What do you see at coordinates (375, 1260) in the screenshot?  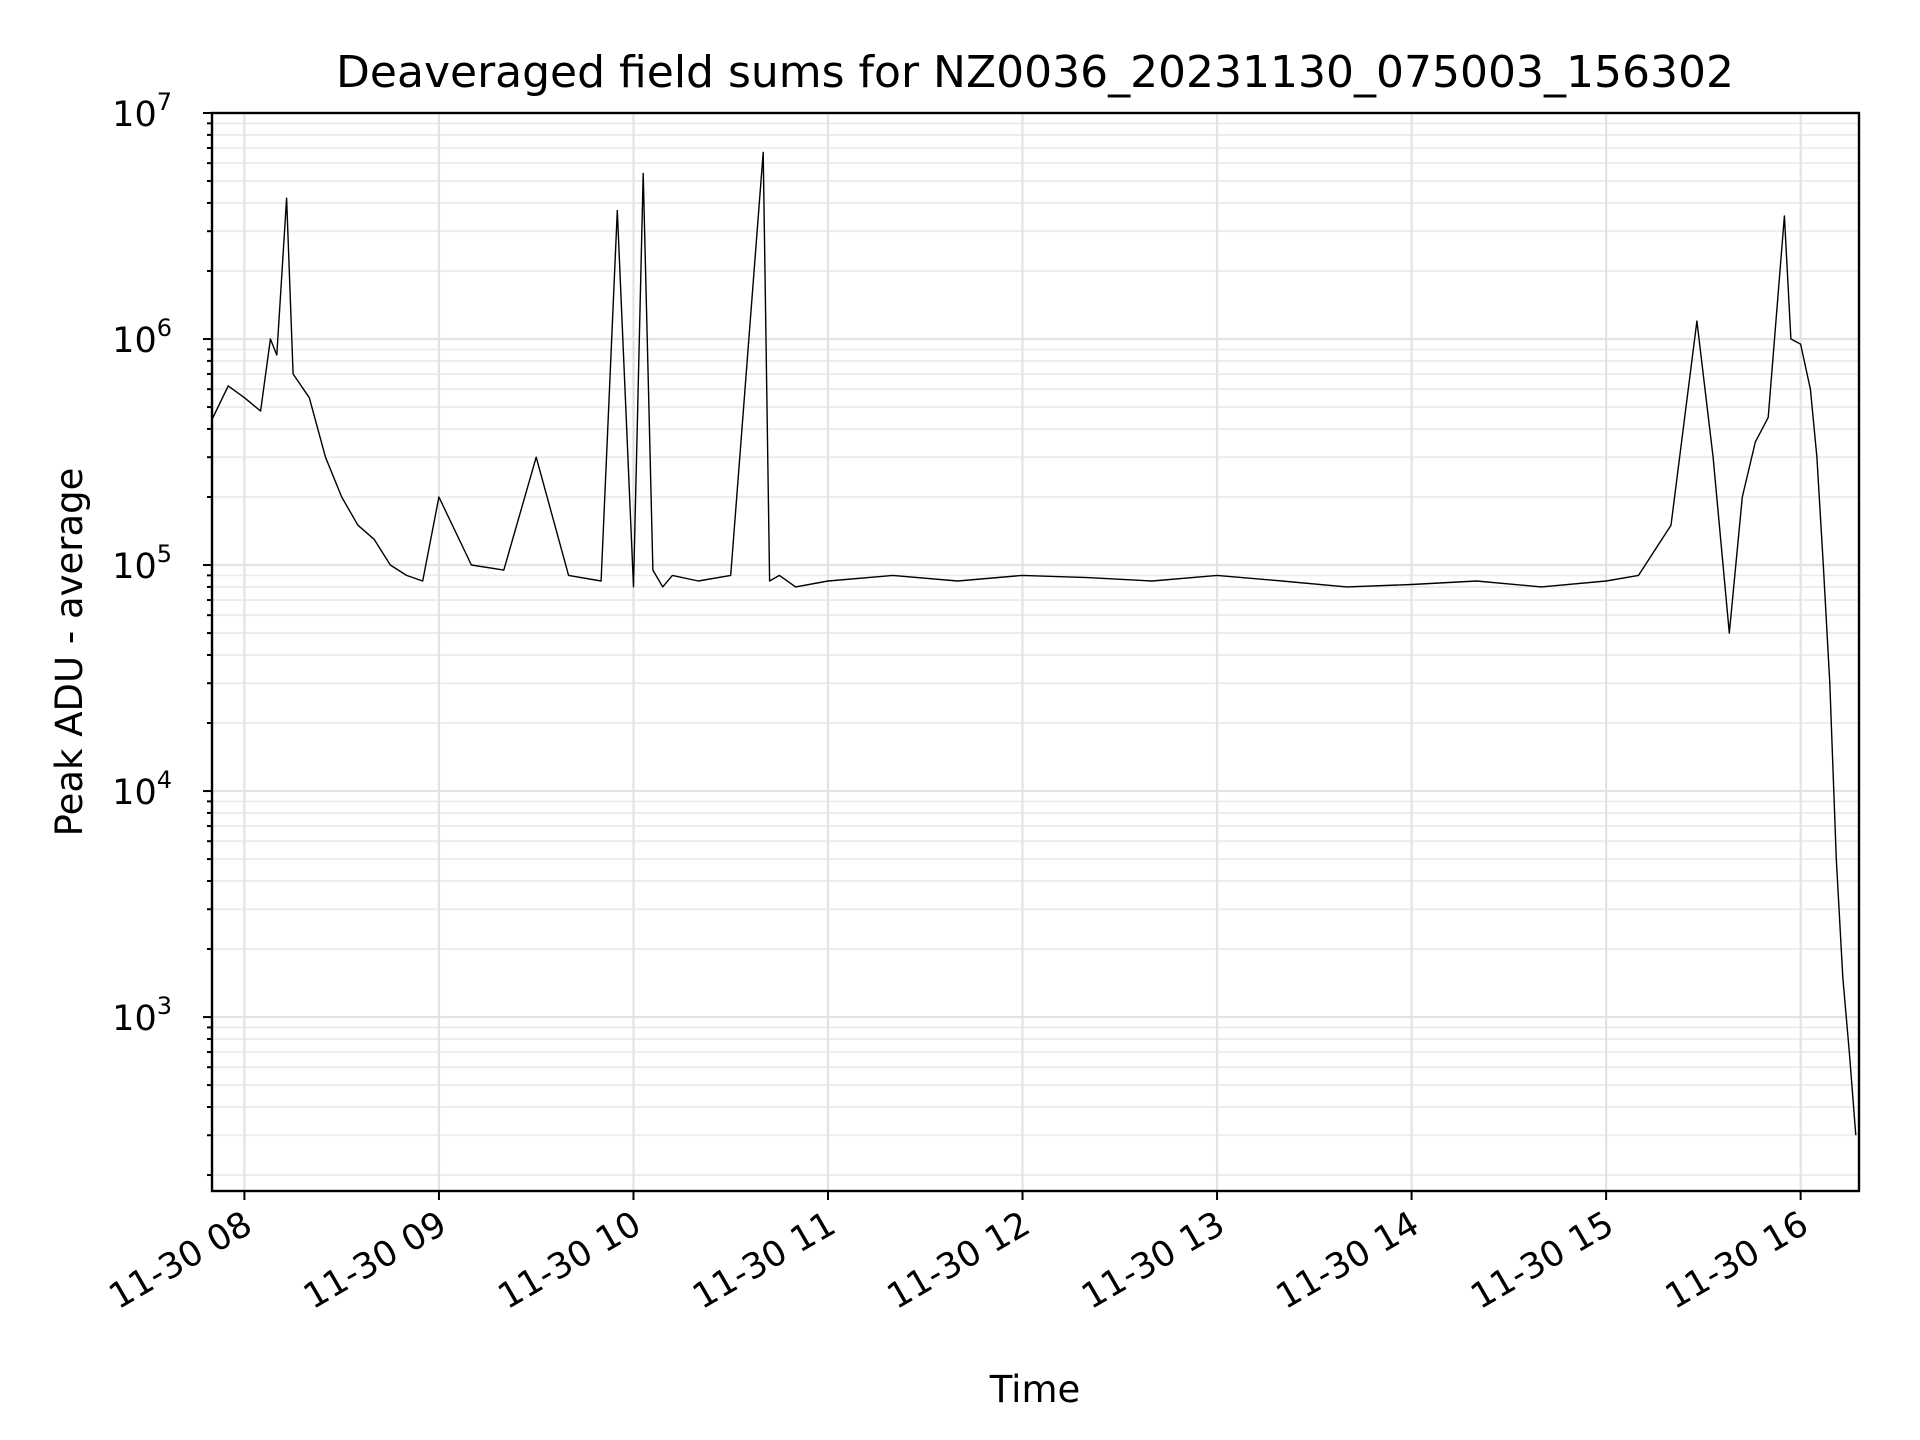 I see `x-tick-label: 11-30 09` at bounding box center [375, 1260].